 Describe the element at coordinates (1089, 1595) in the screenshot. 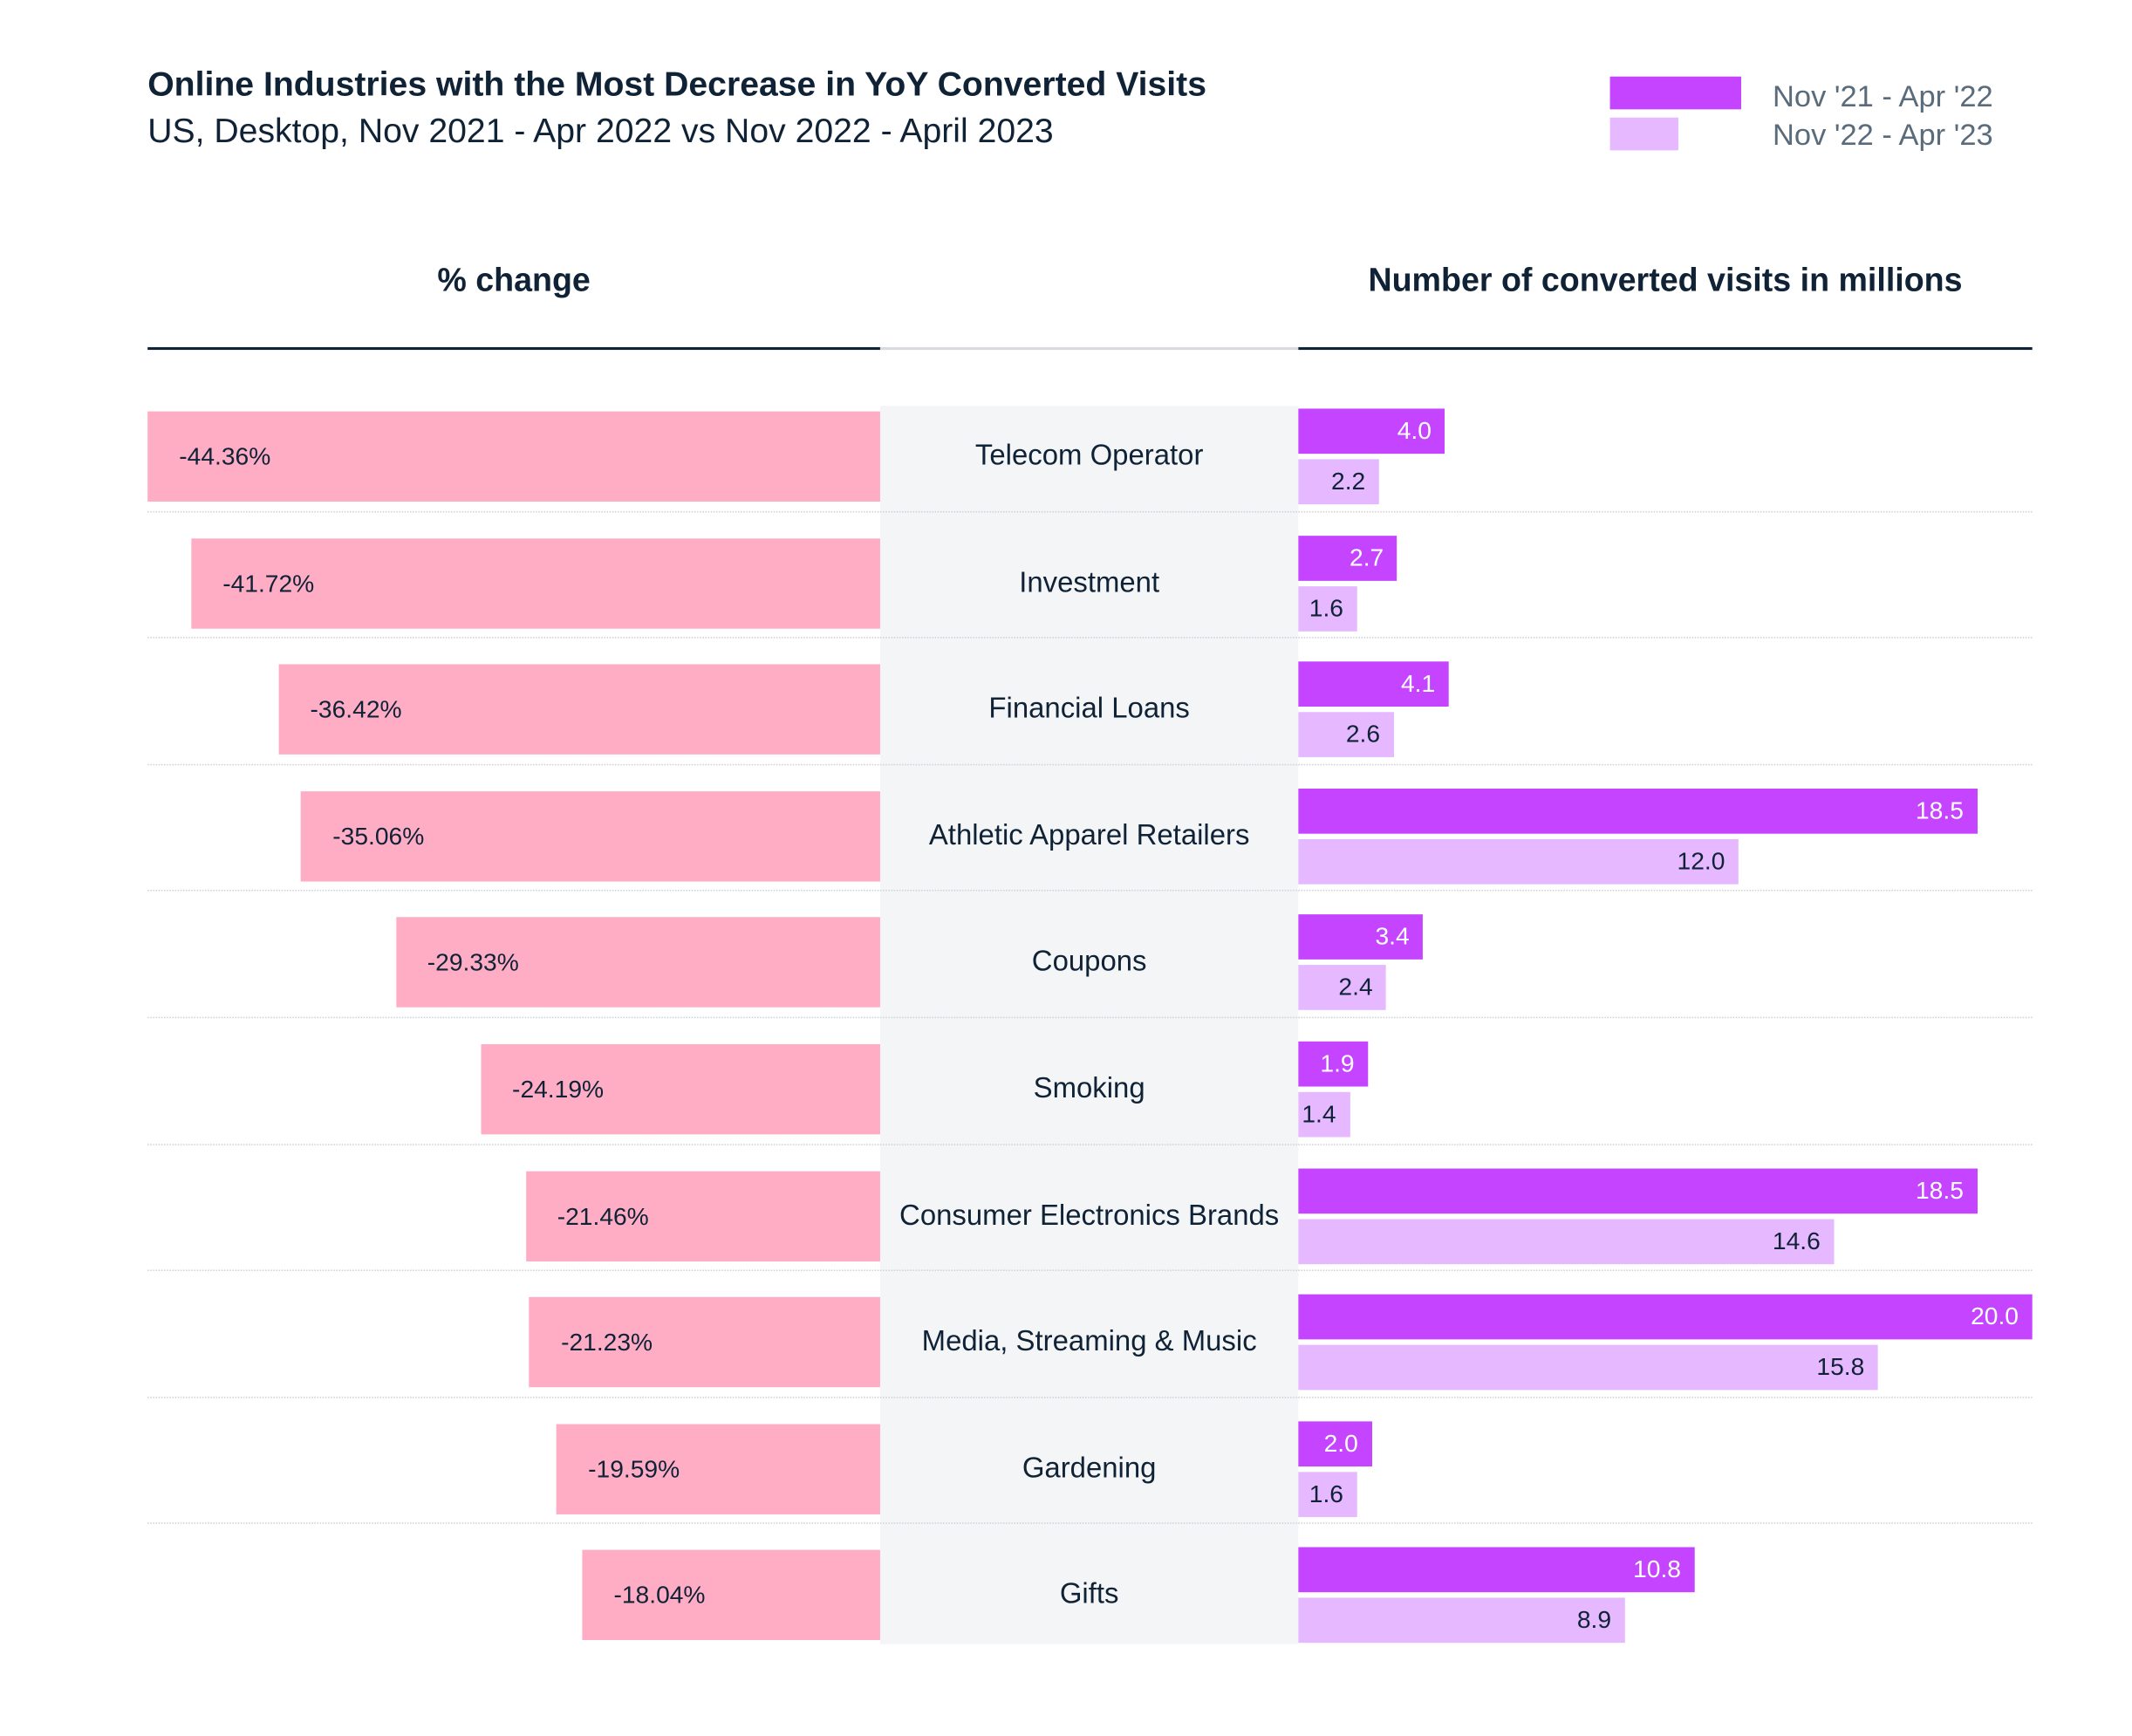

I see `category-label: Gifts` at that location.